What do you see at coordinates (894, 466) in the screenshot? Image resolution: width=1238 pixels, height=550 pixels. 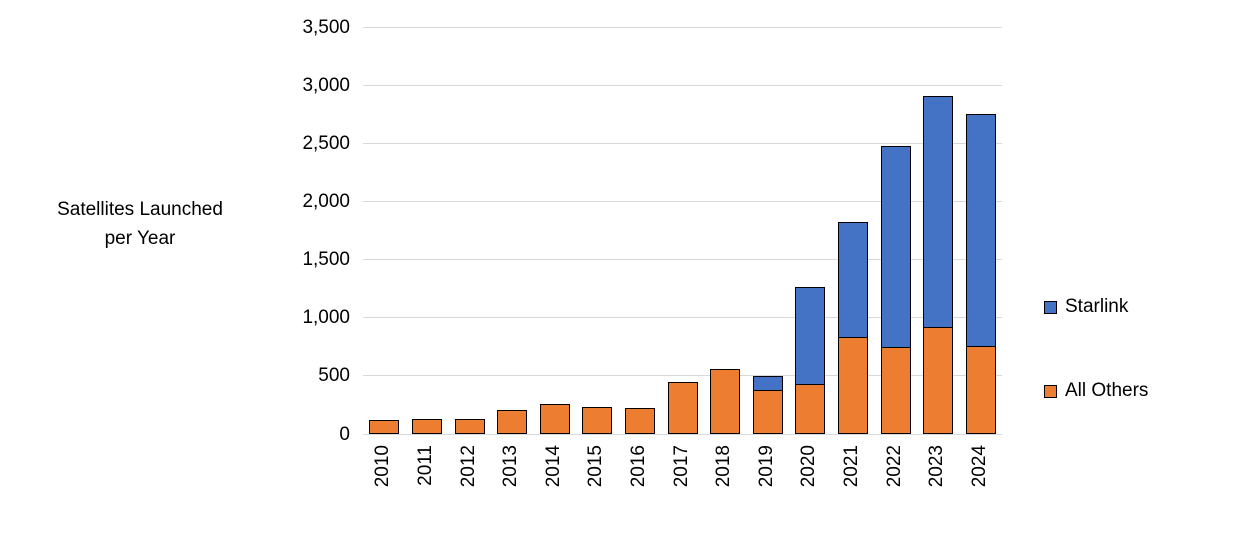 I see `x-tick-label-2022: 2022` at bounding box center [894, 466].